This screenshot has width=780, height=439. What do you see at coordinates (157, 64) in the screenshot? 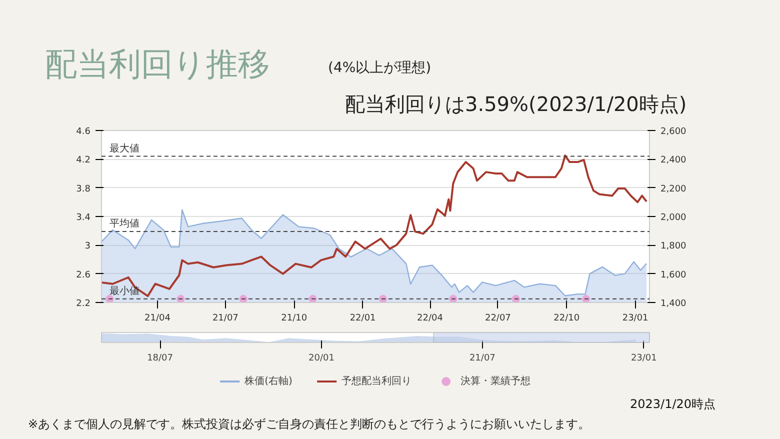
I see `chart-title: 配当利回り推移` at bounding box center [157, 64].